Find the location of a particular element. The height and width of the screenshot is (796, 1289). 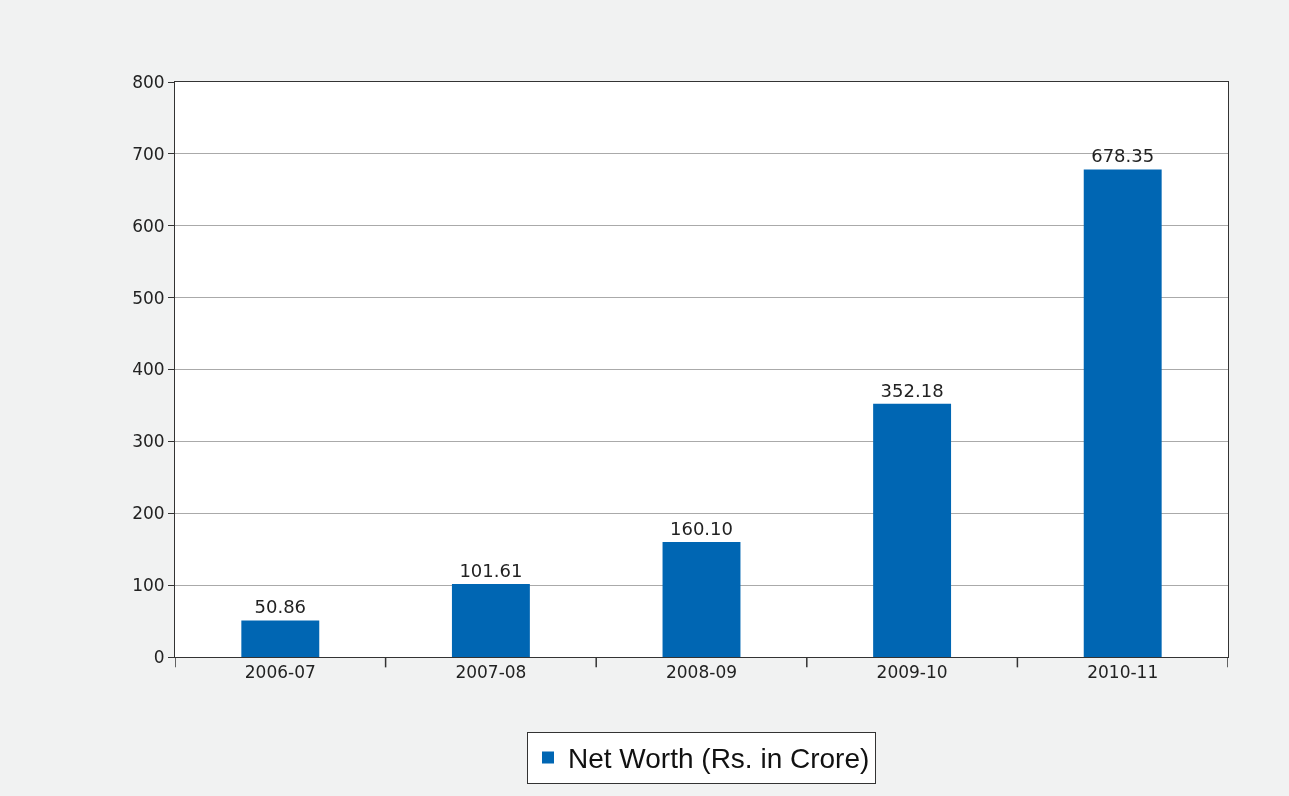

data-label: 101.61 is located at coordinates (491, 570).